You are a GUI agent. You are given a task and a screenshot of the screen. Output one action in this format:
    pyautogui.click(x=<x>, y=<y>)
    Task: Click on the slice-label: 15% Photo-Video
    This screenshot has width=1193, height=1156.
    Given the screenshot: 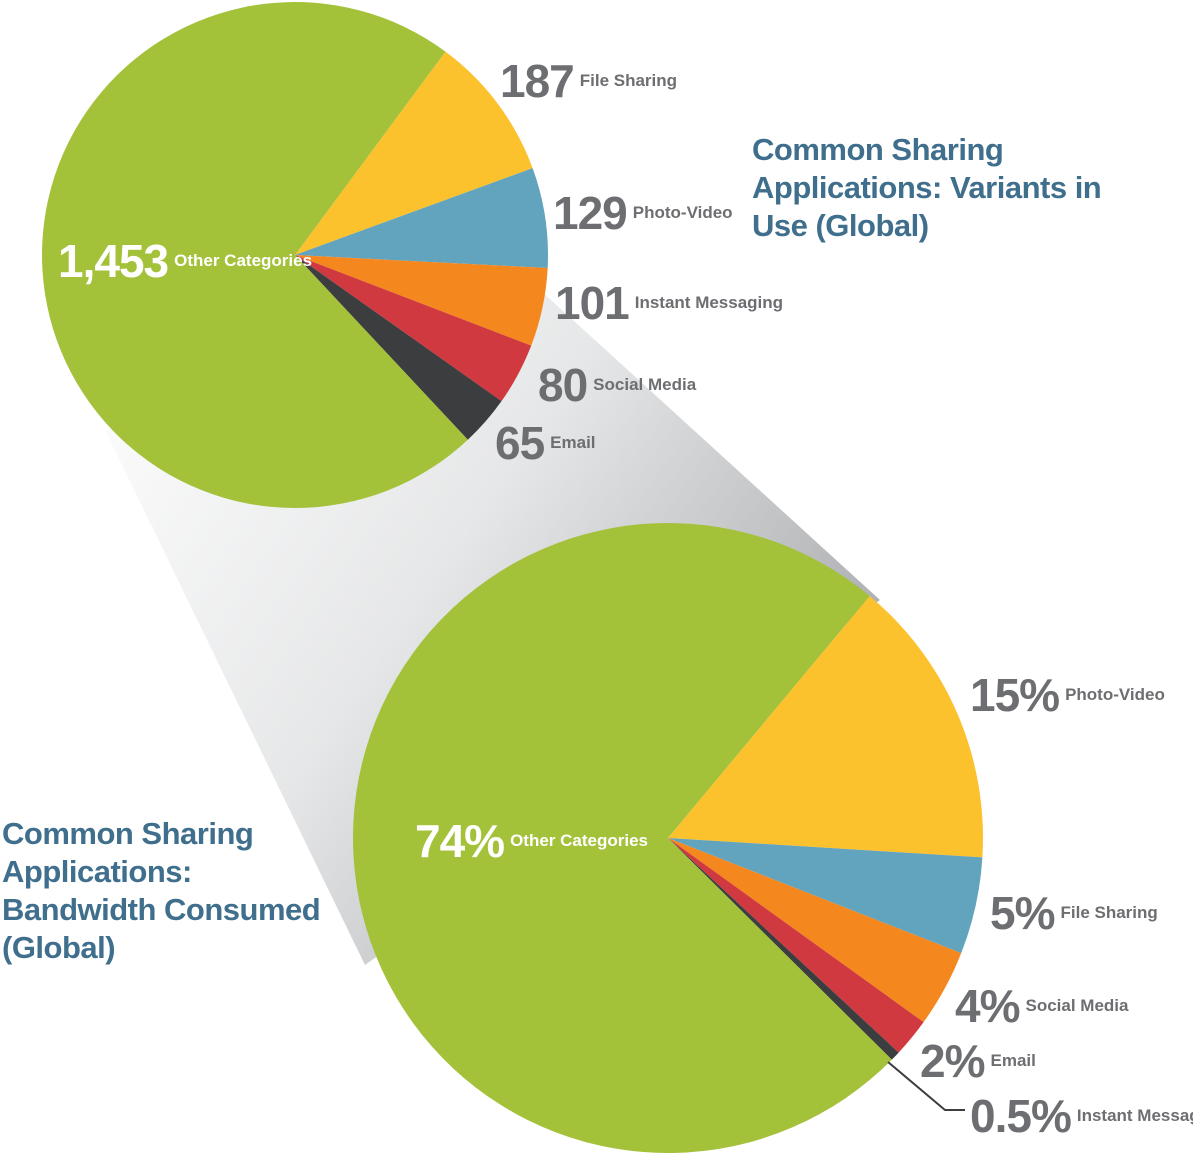 What is the action you would take?
    pyautogui.click(x=1067, y=695)
    